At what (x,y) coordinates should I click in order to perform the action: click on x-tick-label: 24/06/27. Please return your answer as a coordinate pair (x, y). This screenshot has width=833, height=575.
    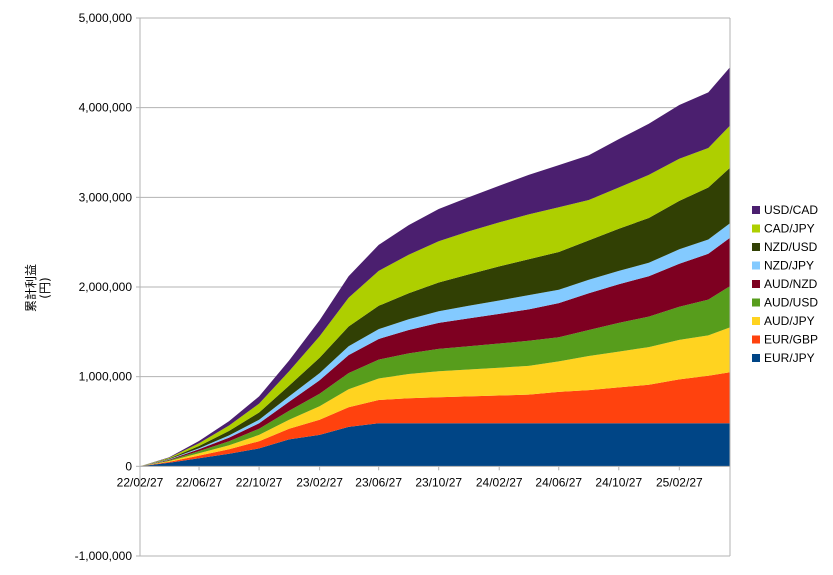
    Looking at the image, I should click on (558, 482).